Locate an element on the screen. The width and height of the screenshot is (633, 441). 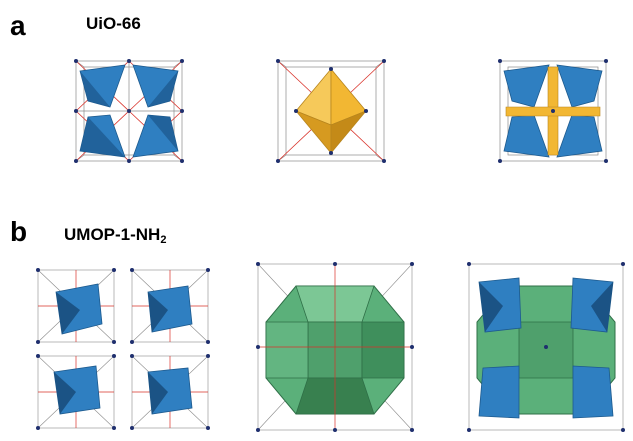
panel-b-title-main: UMOP-1-NH is located at coordinates (112, 234).